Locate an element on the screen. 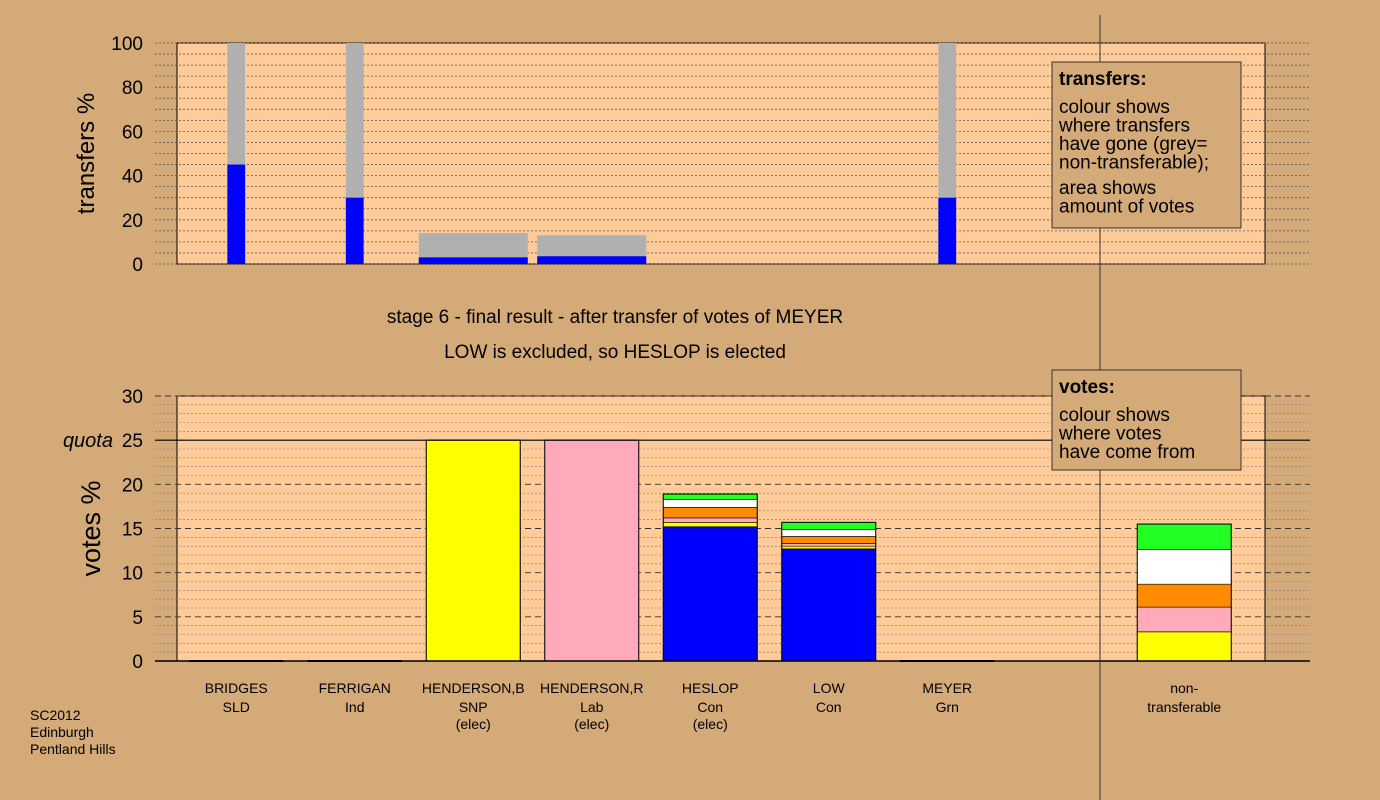  candidate-party-label: Grn is located at coordinates (947, 707).